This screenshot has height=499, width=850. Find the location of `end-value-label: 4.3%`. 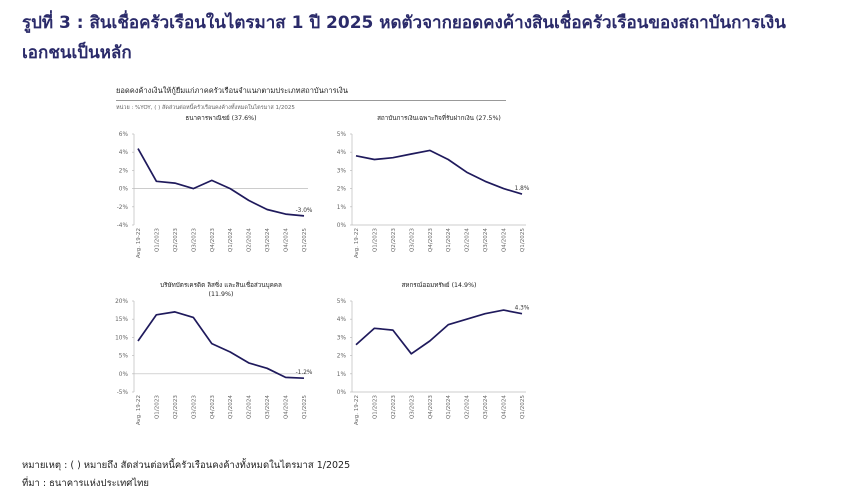

end-value-label: 4.3% is located at coordinates (522, 309).